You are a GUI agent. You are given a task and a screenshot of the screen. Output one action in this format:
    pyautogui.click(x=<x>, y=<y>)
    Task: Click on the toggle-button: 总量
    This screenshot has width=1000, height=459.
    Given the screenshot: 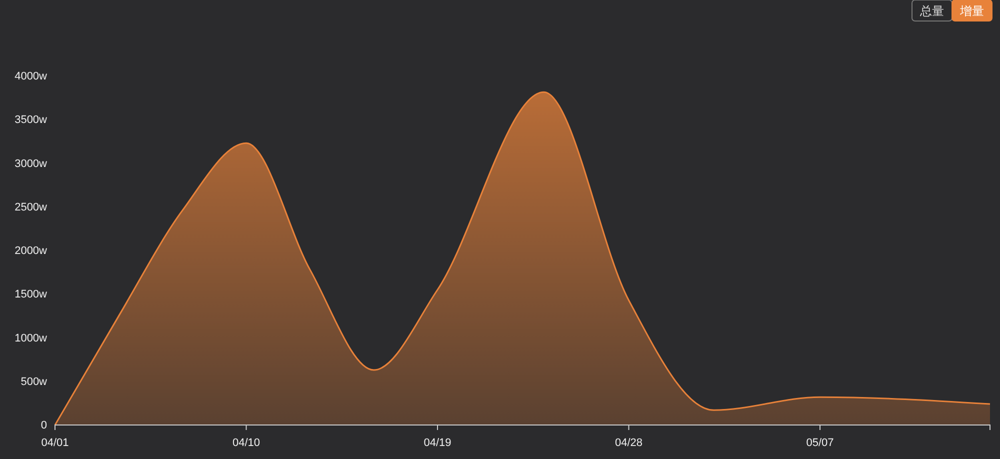 What is the action you would take?
    pyautogui.click(x=932, y=11)
    